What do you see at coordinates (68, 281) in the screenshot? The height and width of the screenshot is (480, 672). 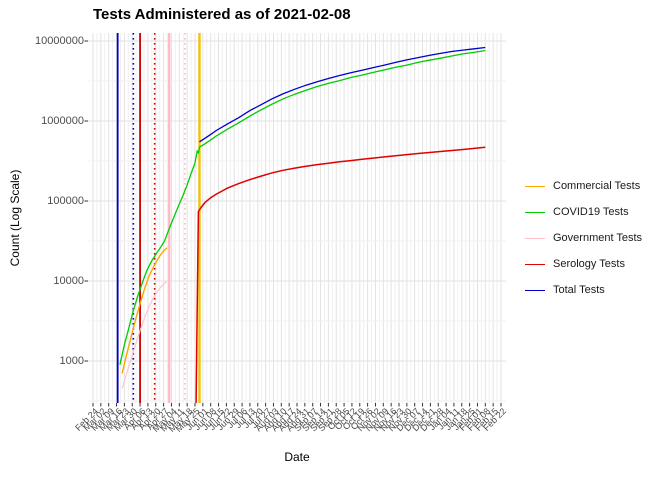 I see `y-tick-label: 10000` at bounding box center [68, 281].